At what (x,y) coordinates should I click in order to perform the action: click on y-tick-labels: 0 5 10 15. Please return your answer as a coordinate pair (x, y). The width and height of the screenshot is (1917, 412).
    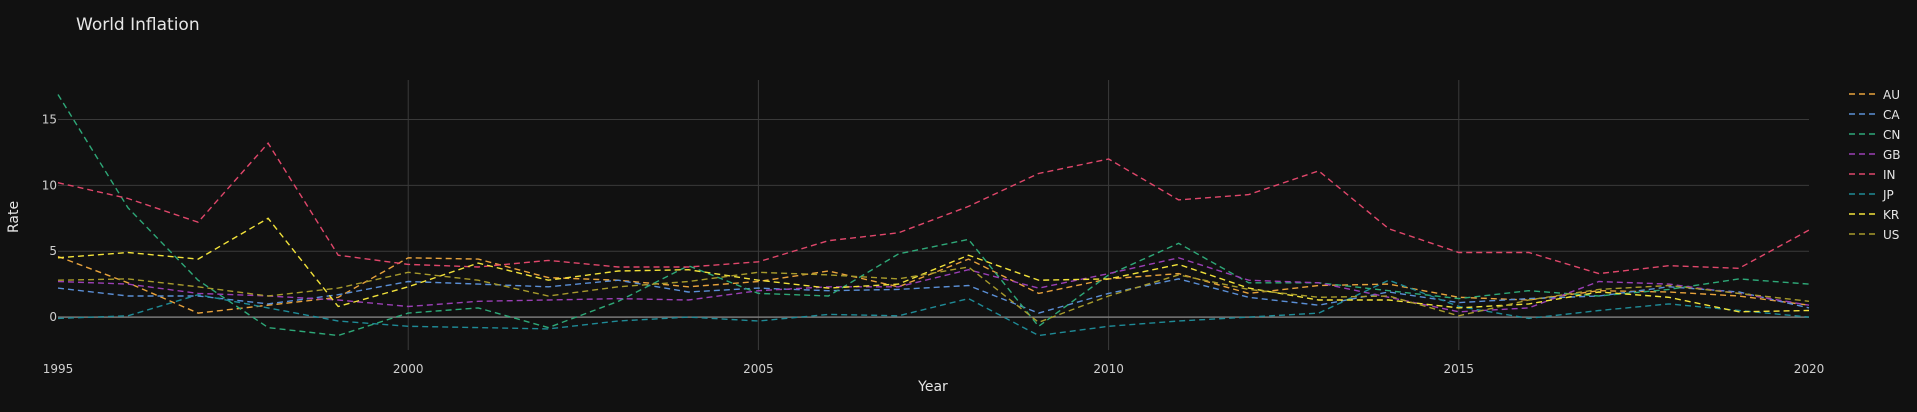
    Looking at the image, I should click on (49, 219).